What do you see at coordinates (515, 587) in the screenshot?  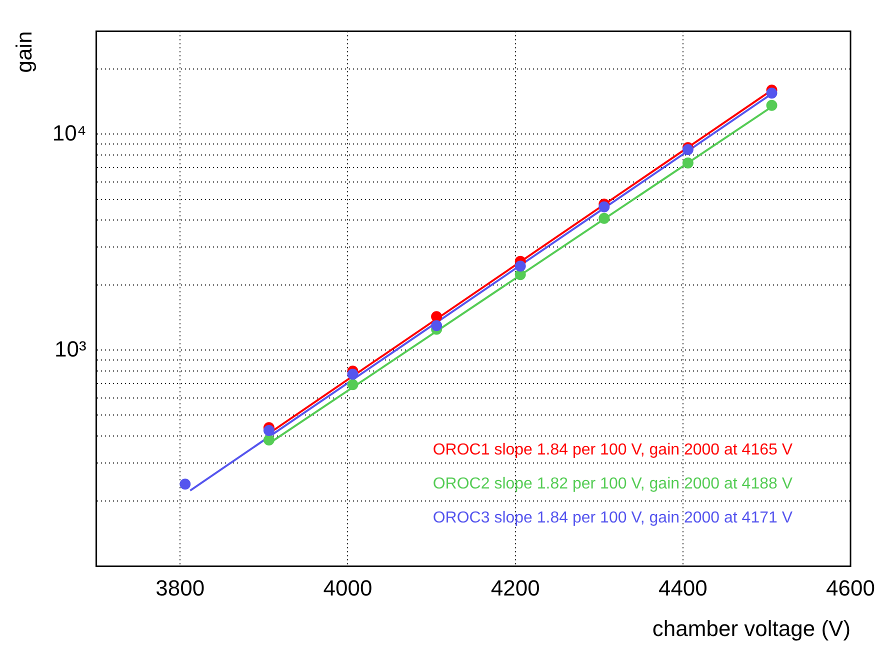 I see `x-tick-label: 4200` at bounding box center [515, 587].